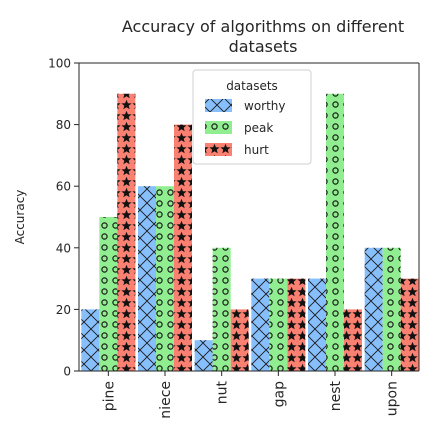 The width and height of the screenshot is (448, 448). Describe the element at coordinates (263, 46) in the screenshot. I see `chart-title-line-2: datasets` at that location.